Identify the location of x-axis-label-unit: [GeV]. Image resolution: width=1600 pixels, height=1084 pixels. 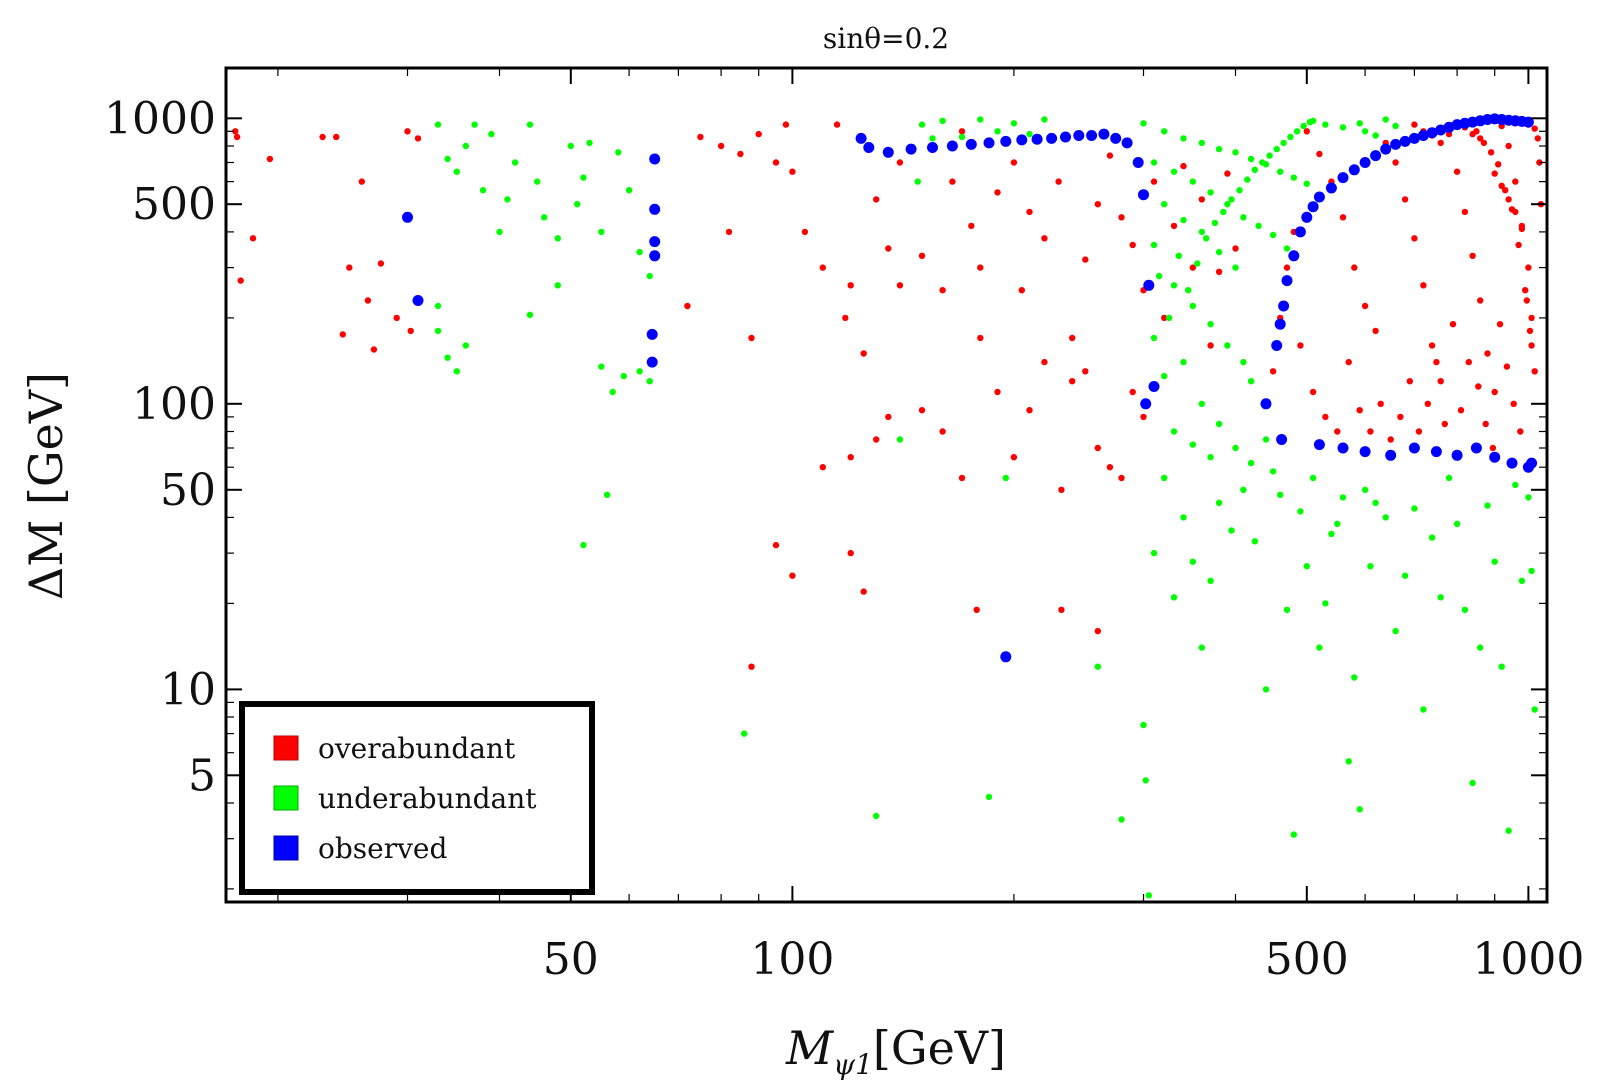
(939, 1048).